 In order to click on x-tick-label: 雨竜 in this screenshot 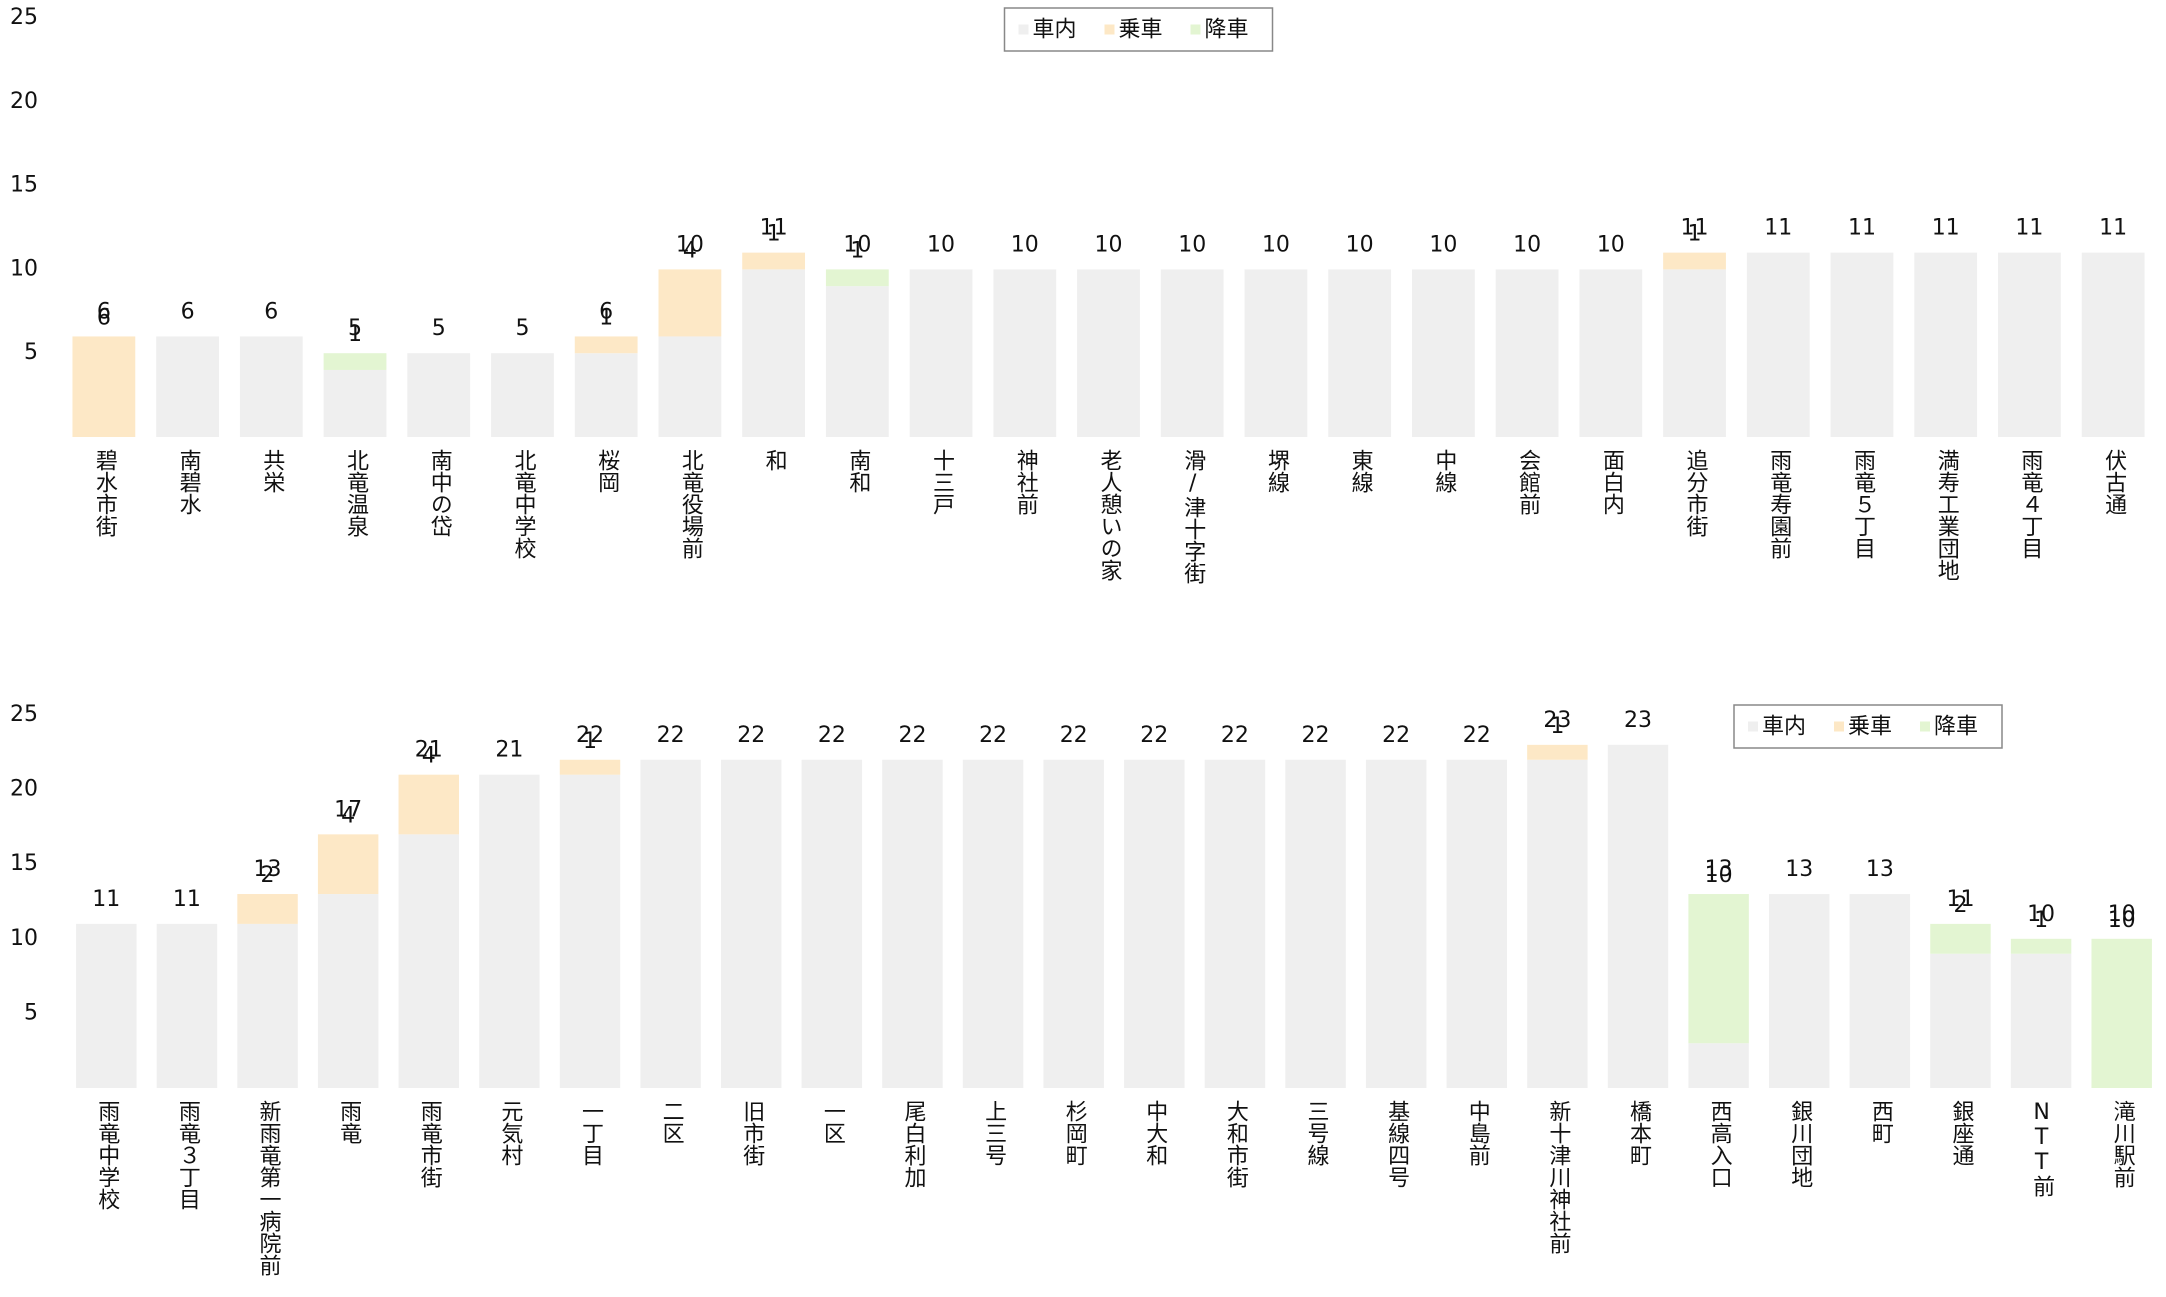, I will do `click(348, 1122)`.